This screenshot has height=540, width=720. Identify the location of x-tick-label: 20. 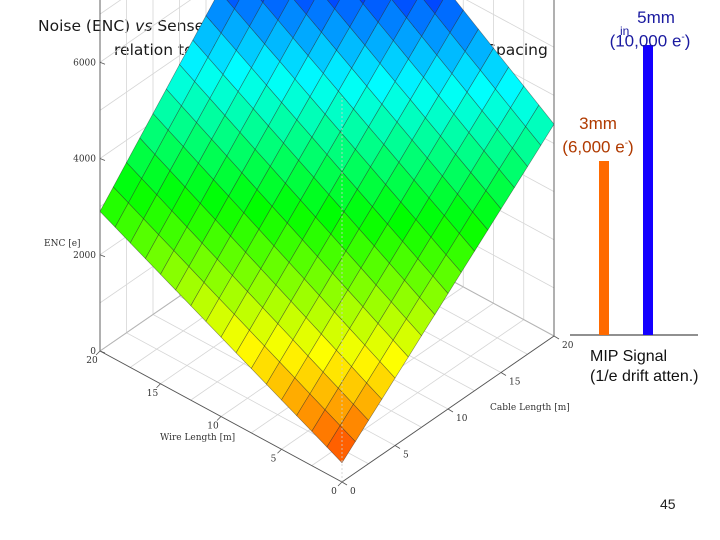
(92, 361).